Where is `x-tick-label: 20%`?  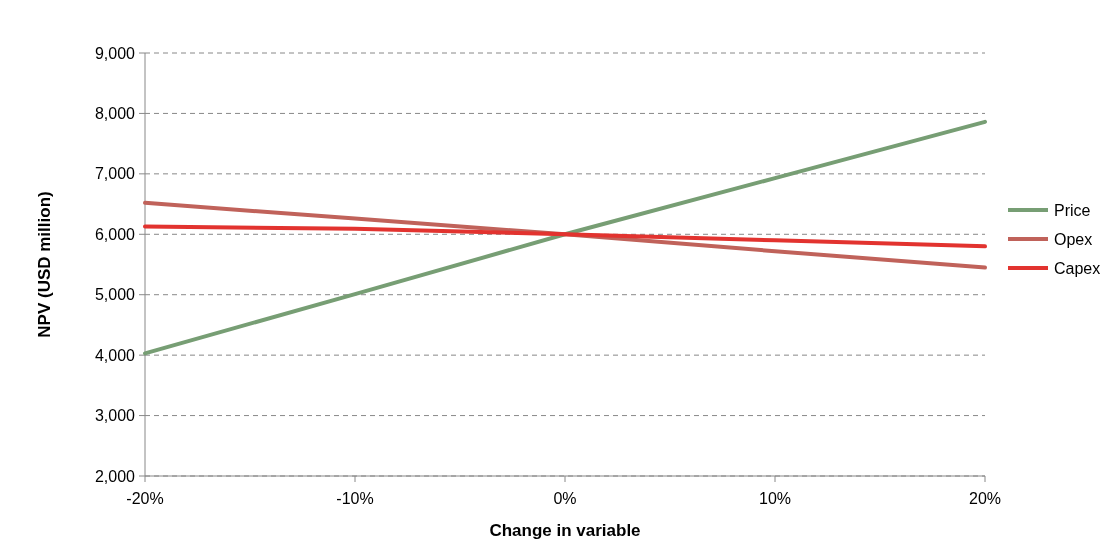 x-tick-label: 20% is located at coordinates (985, 498).